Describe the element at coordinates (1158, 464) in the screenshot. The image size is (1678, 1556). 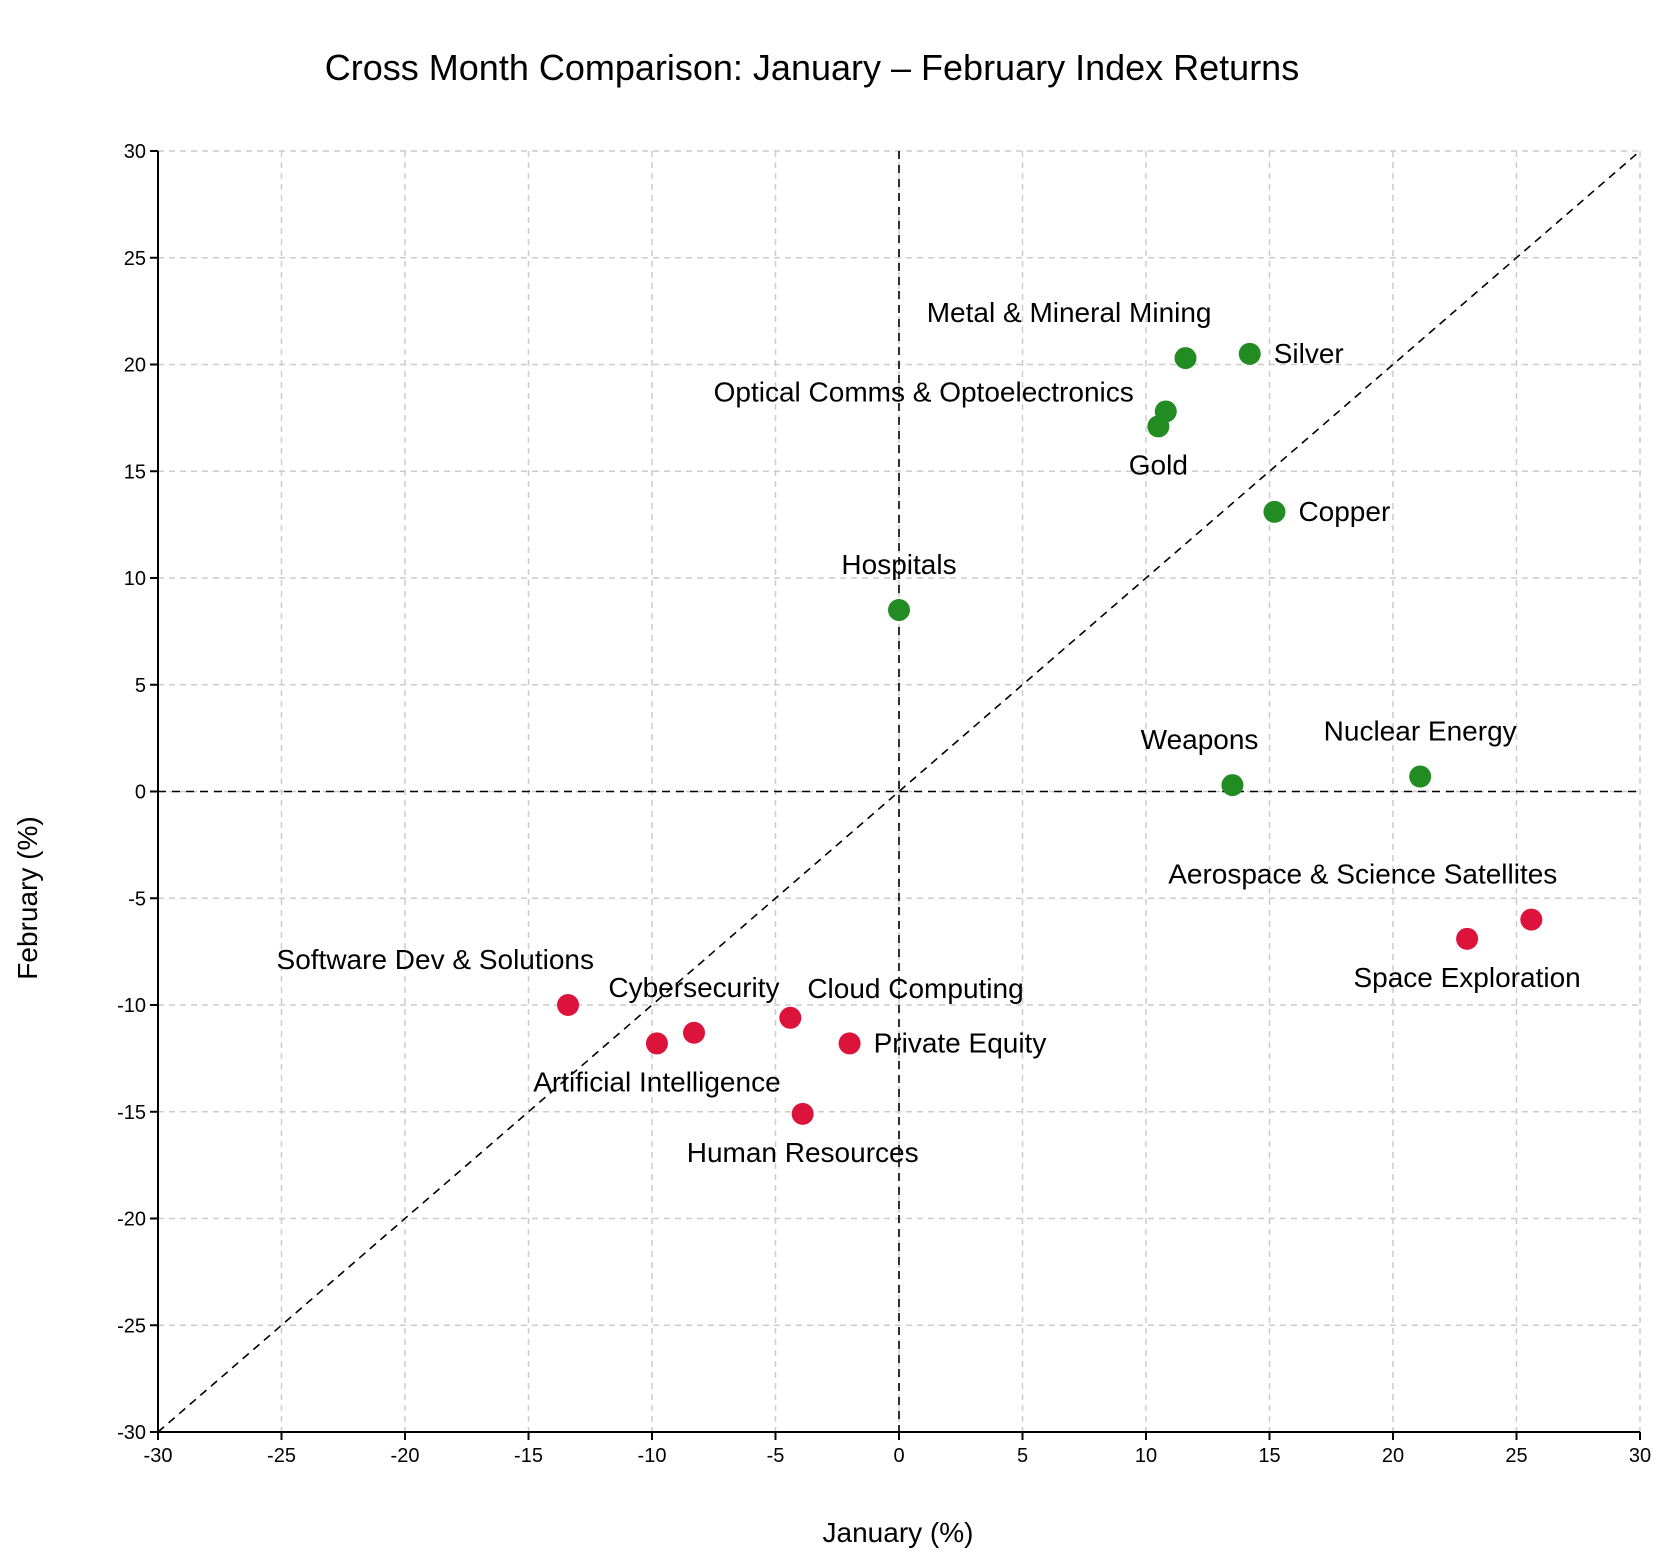
I see `data-point-label: Gold` at that location.